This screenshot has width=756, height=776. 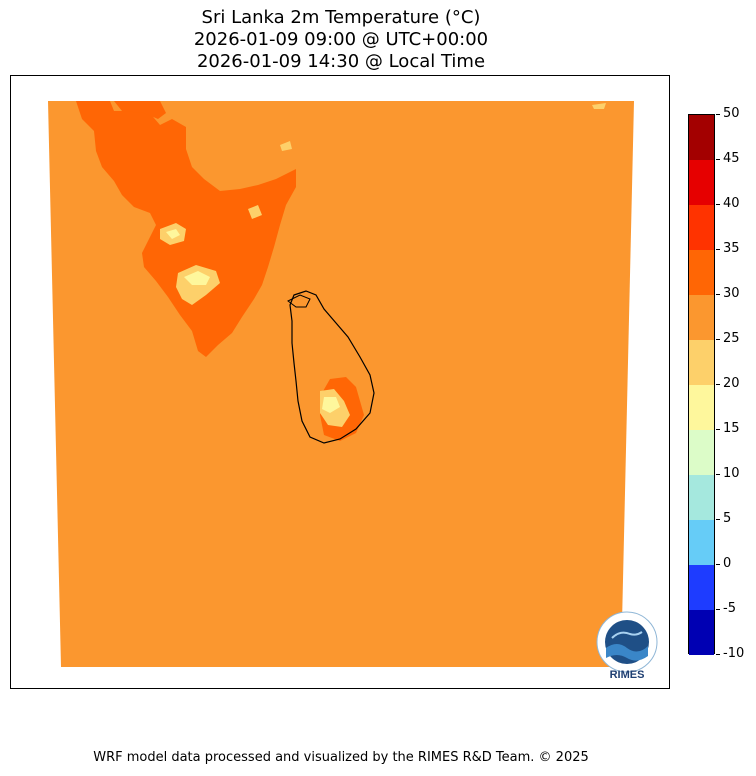 I want to click on temperature-field-25-30-india-c, so click(x=255, y=212).